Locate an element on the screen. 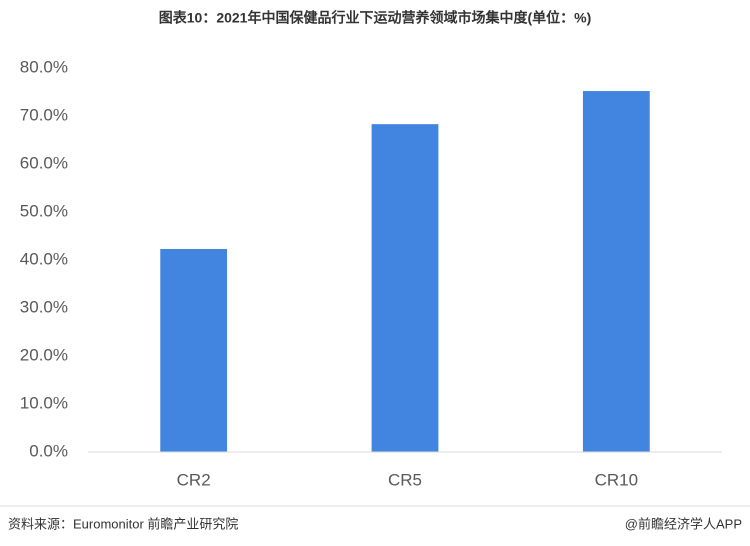 Image resolution: width=750 pixels, height=546 pixels. y-tick-label: 70.0% is located at coordinates (44, 114).